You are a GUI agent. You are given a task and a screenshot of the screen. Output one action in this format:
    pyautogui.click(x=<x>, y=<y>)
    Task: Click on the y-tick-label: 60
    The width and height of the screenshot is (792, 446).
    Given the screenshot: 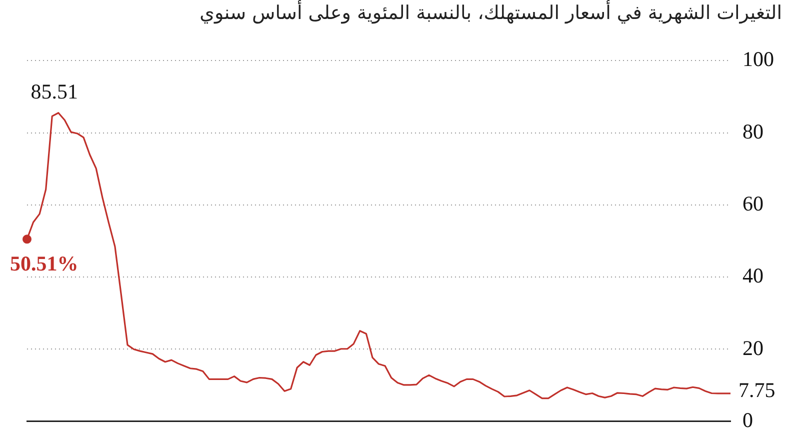 What is the action you would take?
    pyautogui.click(x=753, y=203)
    